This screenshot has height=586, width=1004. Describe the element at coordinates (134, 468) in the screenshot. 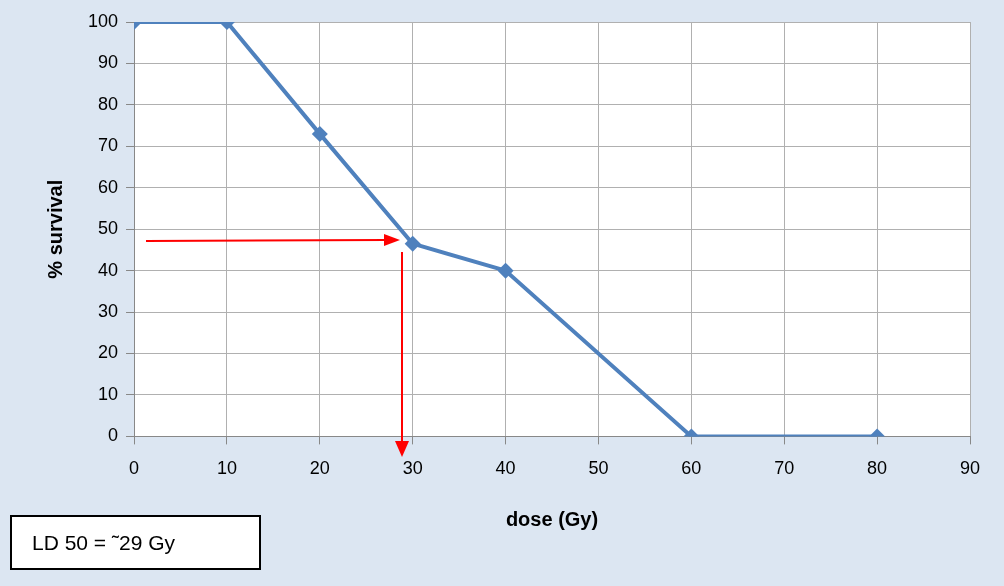

I see `x-tick-label: 0` at that location.